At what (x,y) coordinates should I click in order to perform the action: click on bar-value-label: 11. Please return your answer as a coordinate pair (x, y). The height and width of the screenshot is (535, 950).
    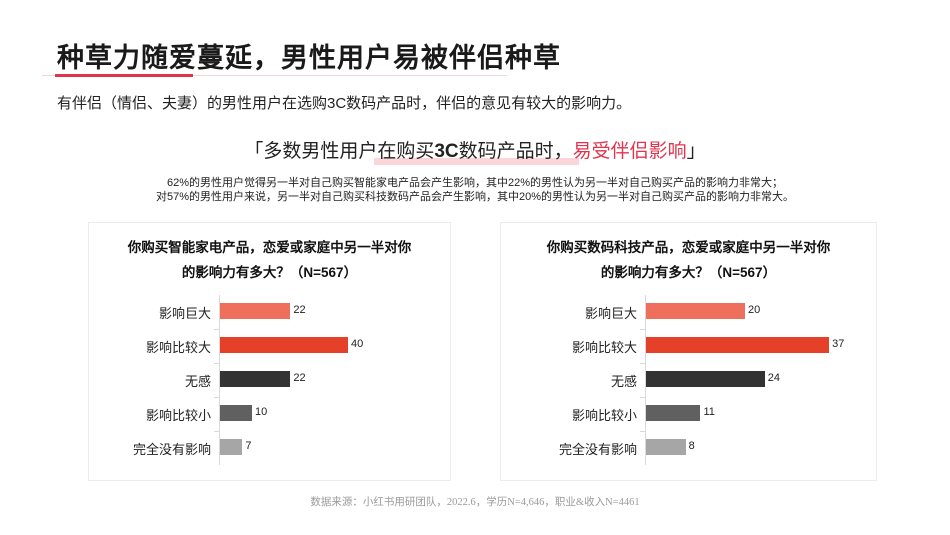
    Looking at the image, I should click on (709, 412).